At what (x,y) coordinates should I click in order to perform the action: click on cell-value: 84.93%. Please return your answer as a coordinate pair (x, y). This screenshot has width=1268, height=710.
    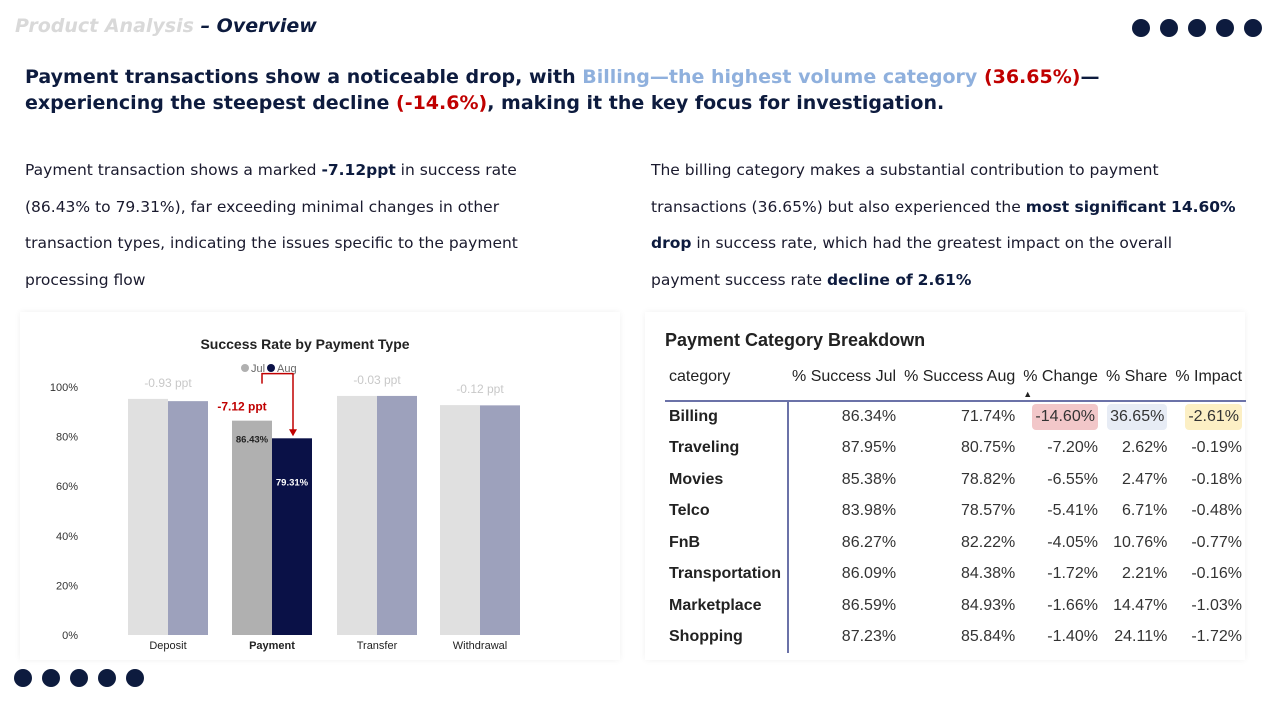
    Looking at the image, I should click on (988, 605).